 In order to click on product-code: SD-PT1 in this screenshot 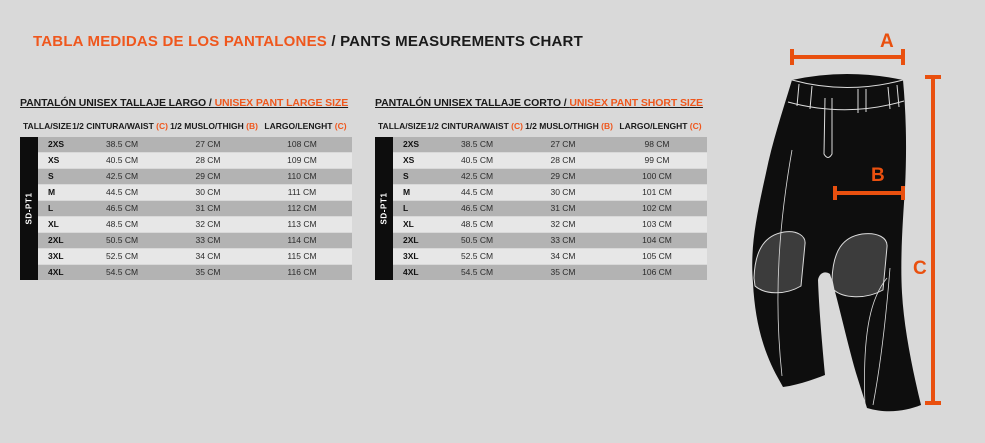, I will do `click(29, 208)`.